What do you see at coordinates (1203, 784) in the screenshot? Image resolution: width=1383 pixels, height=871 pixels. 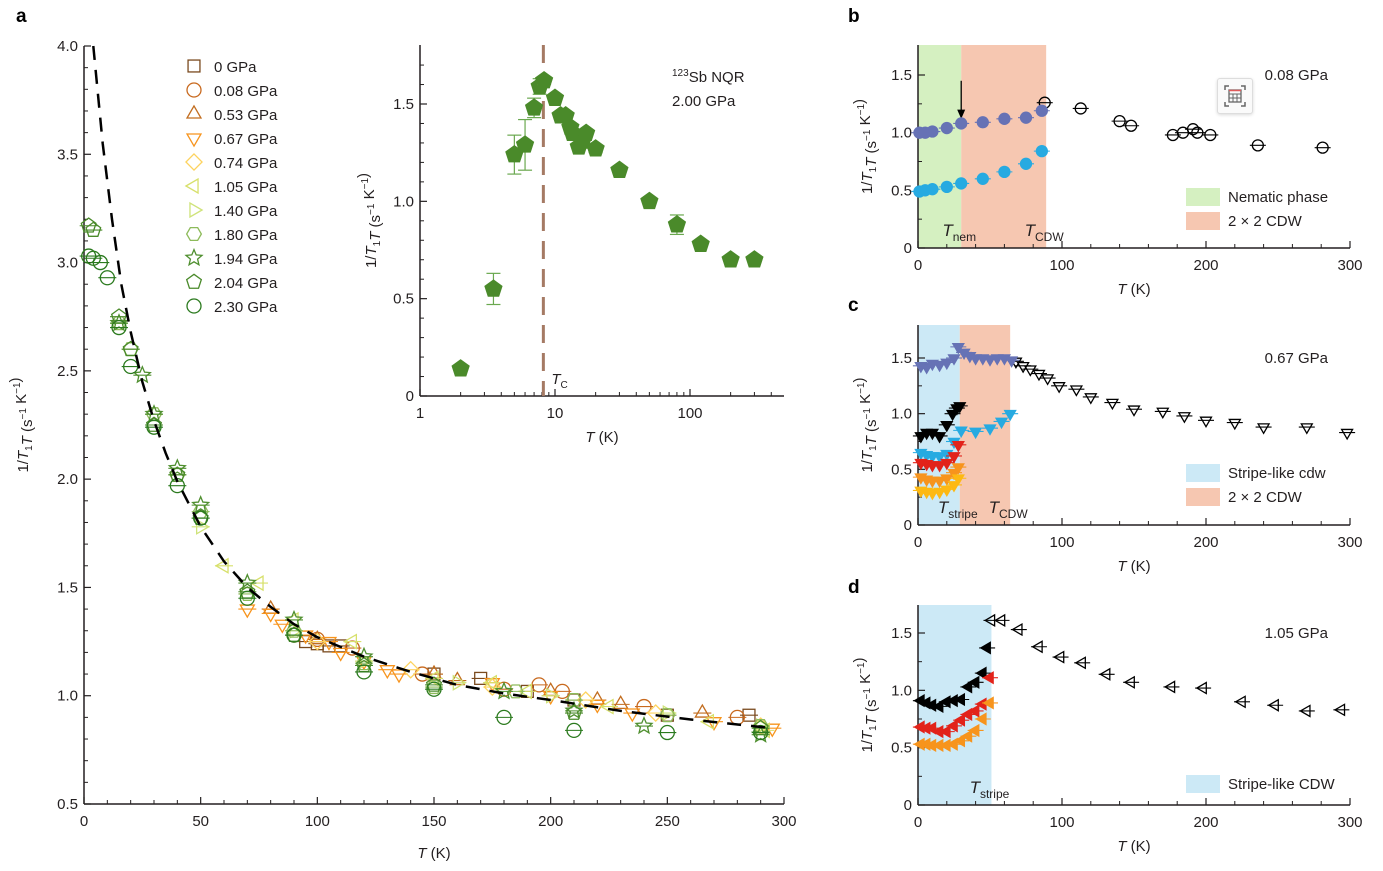 I see `legend-swatch` at bounding box center [1203, 784].